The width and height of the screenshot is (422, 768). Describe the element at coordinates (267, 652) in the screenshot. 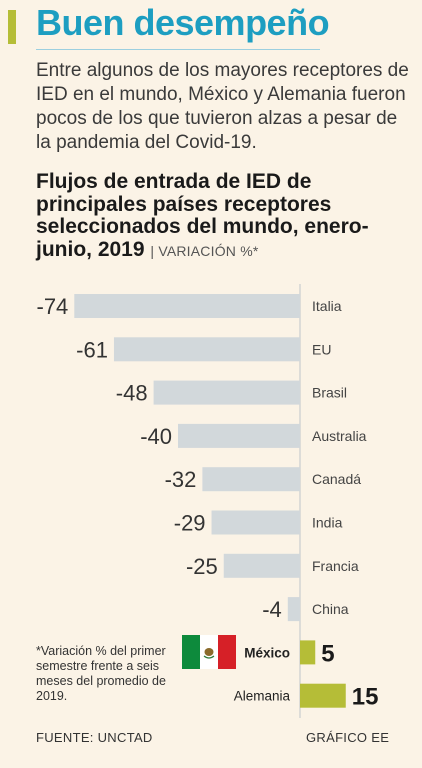

I see `category-label-8: México` at that location.